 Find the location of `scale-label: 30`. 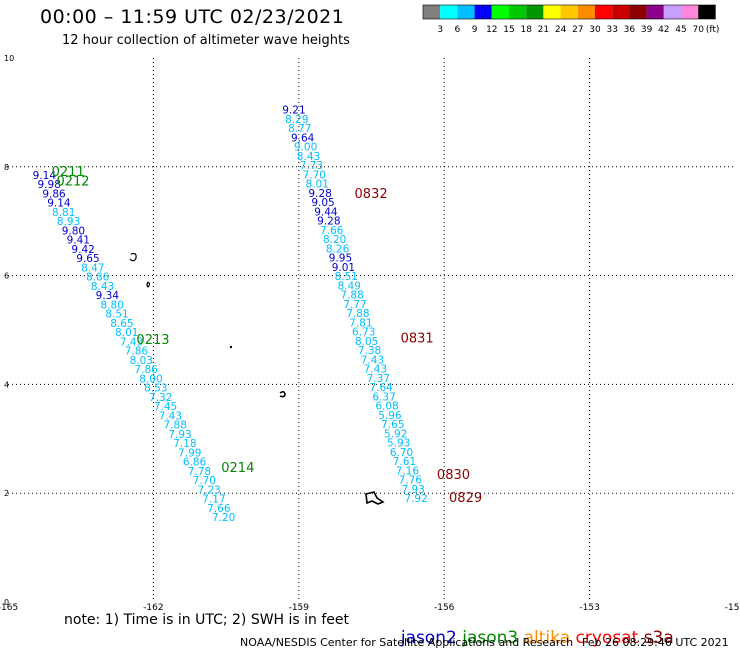

scale-label: 30 is located at coordinates (595, 30).